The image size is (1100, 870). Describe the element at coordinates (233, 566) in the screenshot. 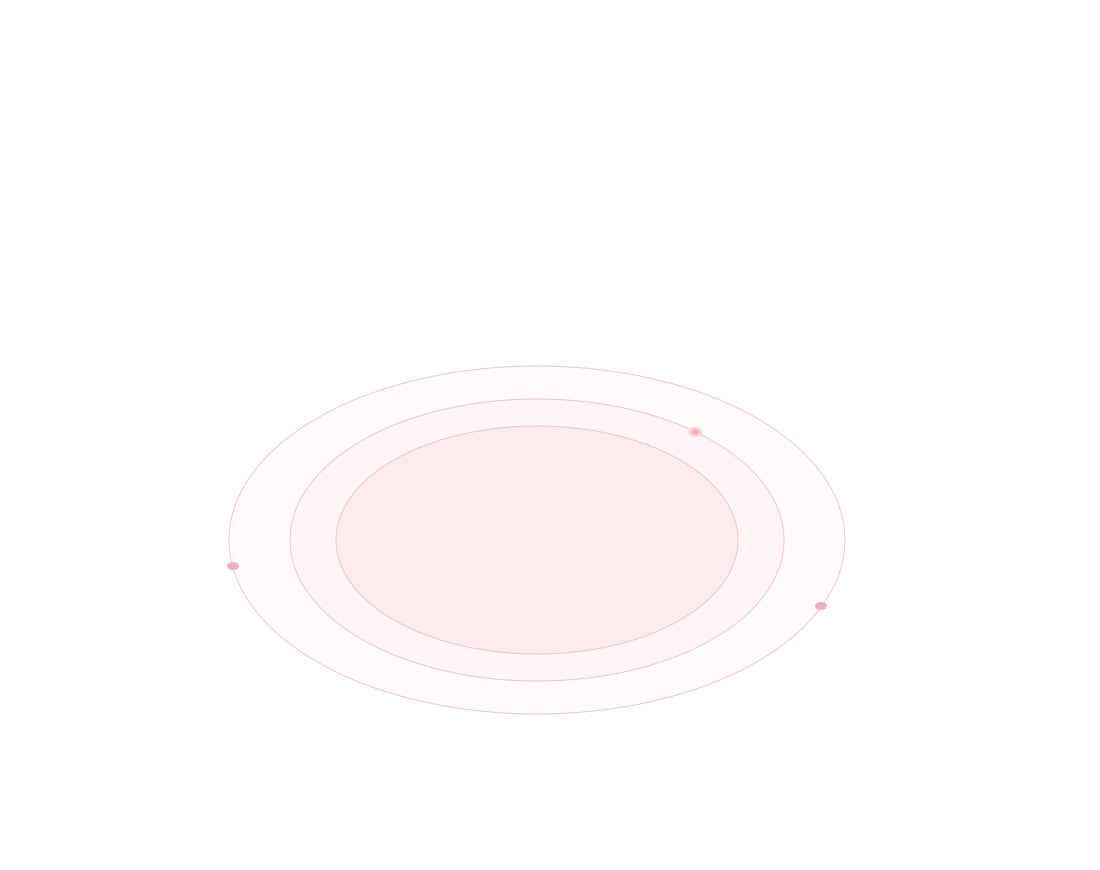

I see `orbit-dot-left` at that location.